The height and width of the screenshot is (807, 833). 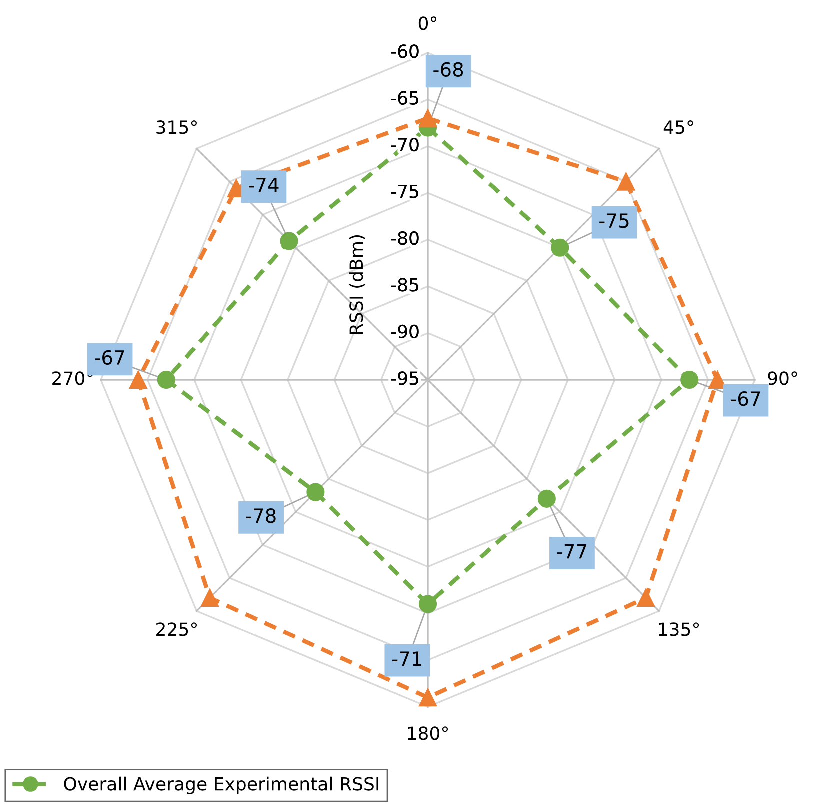 I want to click on y-tick-label: -80, so click(x=405, y=238).